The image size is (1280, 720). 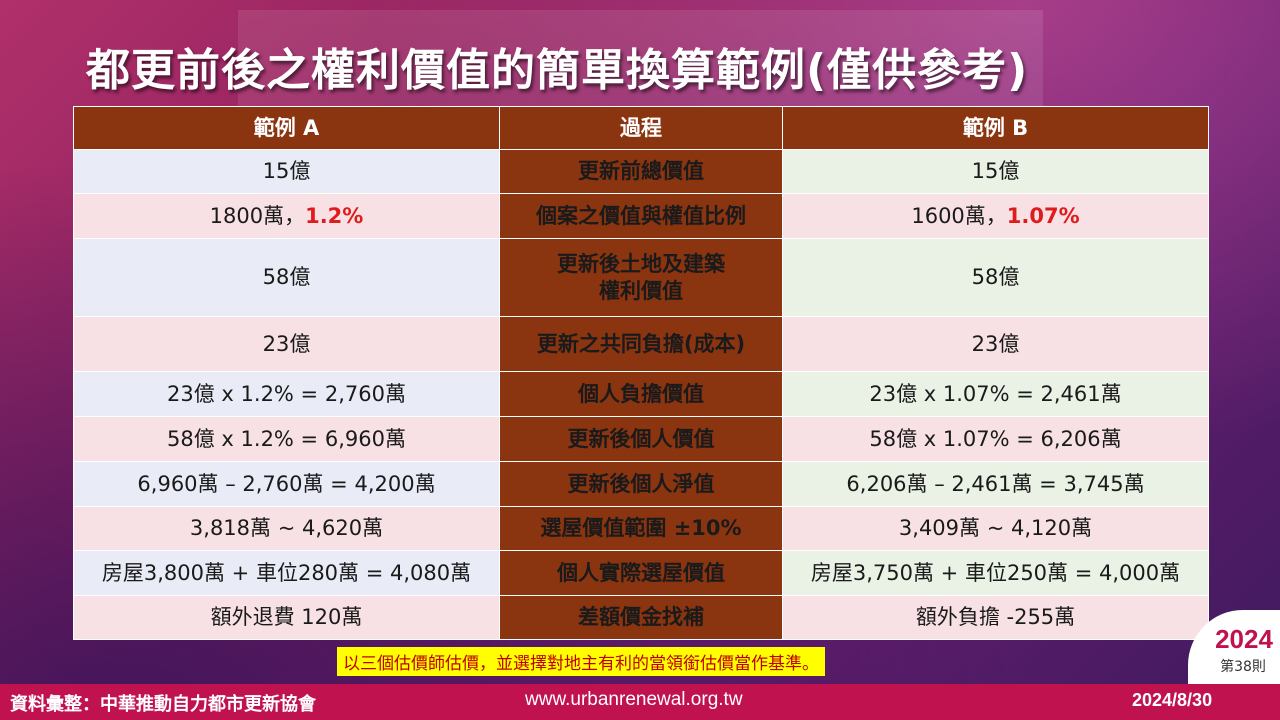 I want to click on page-title: 都更前後之權利價值的簡單換算範例(僅供參考), so click(x=557, y=70).